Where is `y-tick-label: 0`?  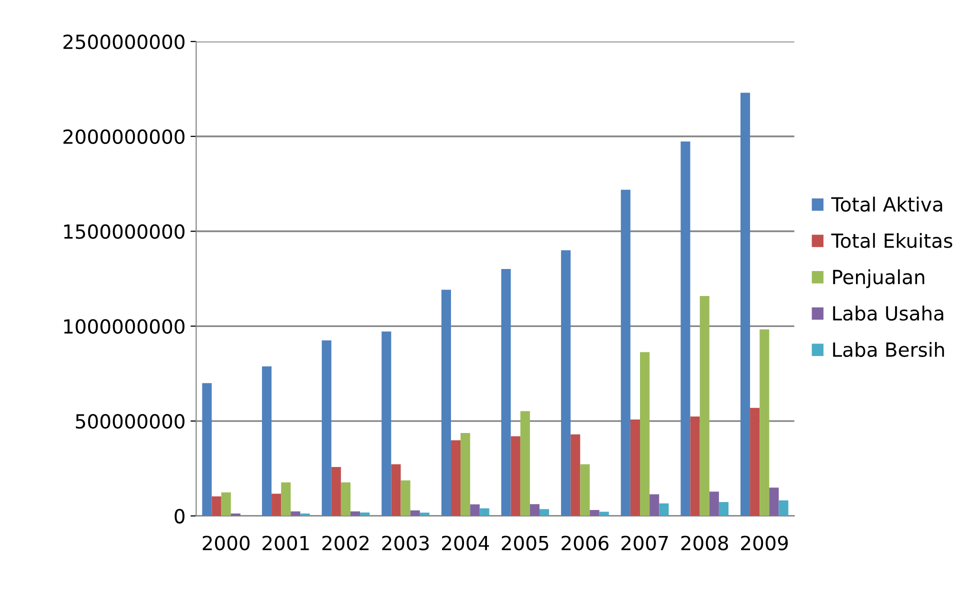
y-tick-label: 0 is located at coordinates (179, 516).